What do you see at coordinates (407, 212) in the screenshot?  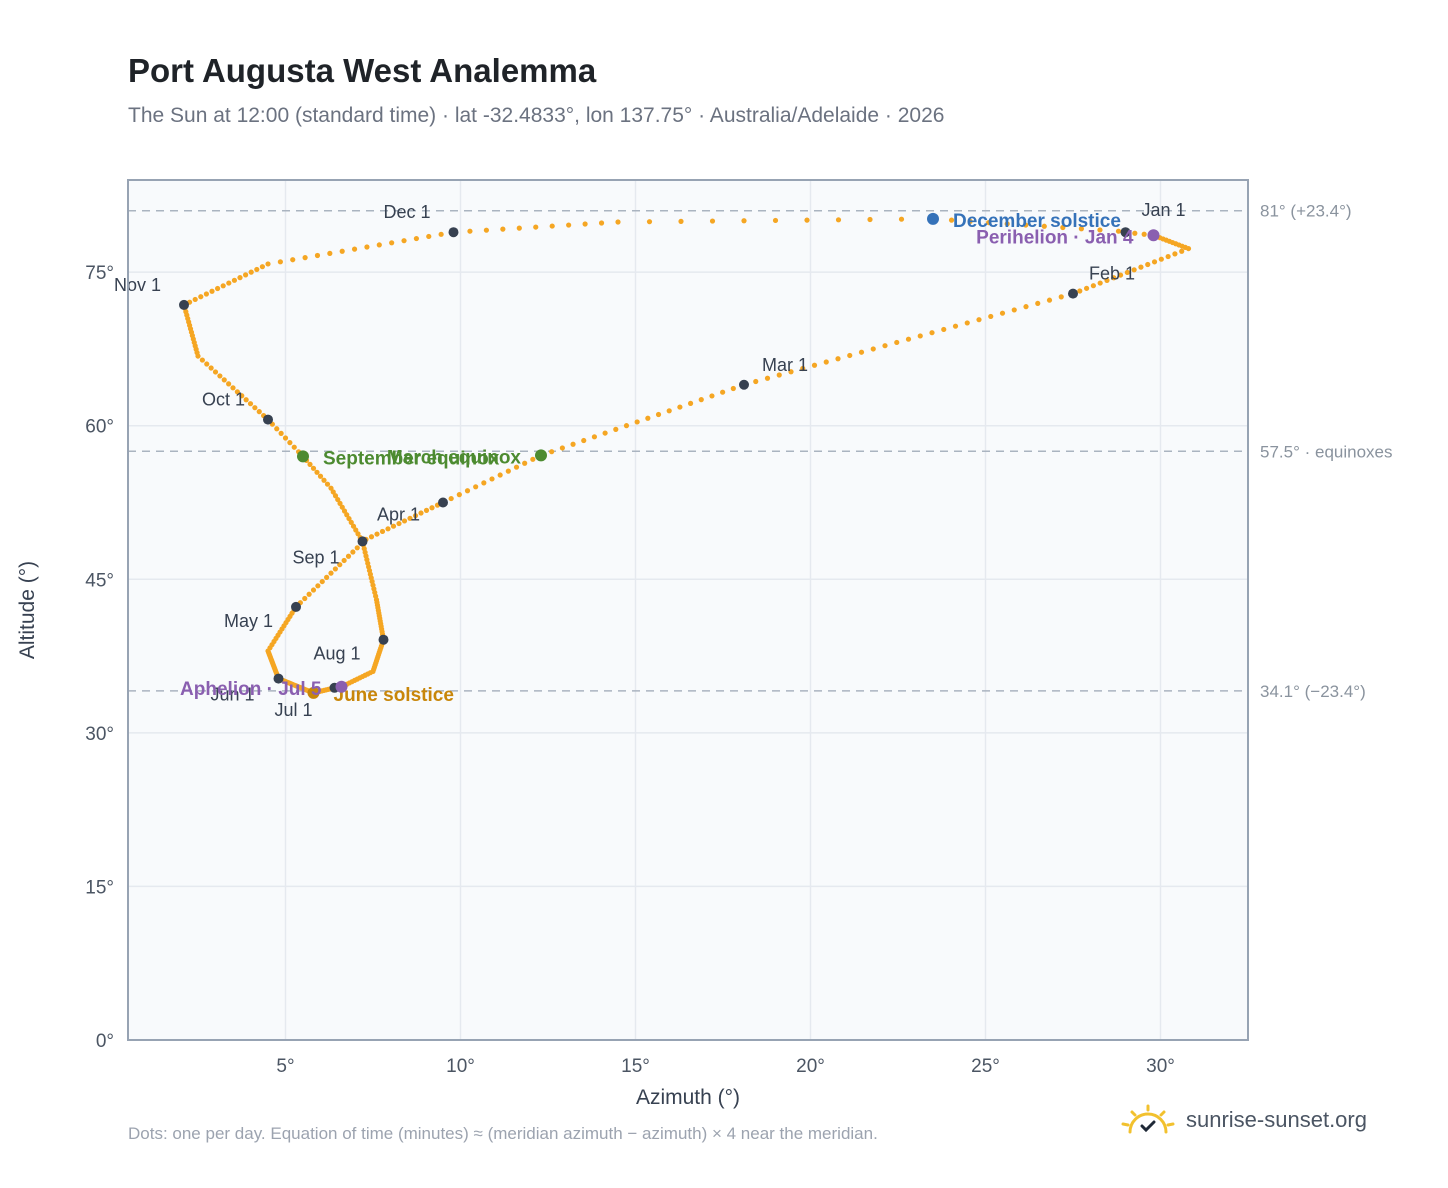 I see `month-label: Dec 1` at bounding box center [407, 212].